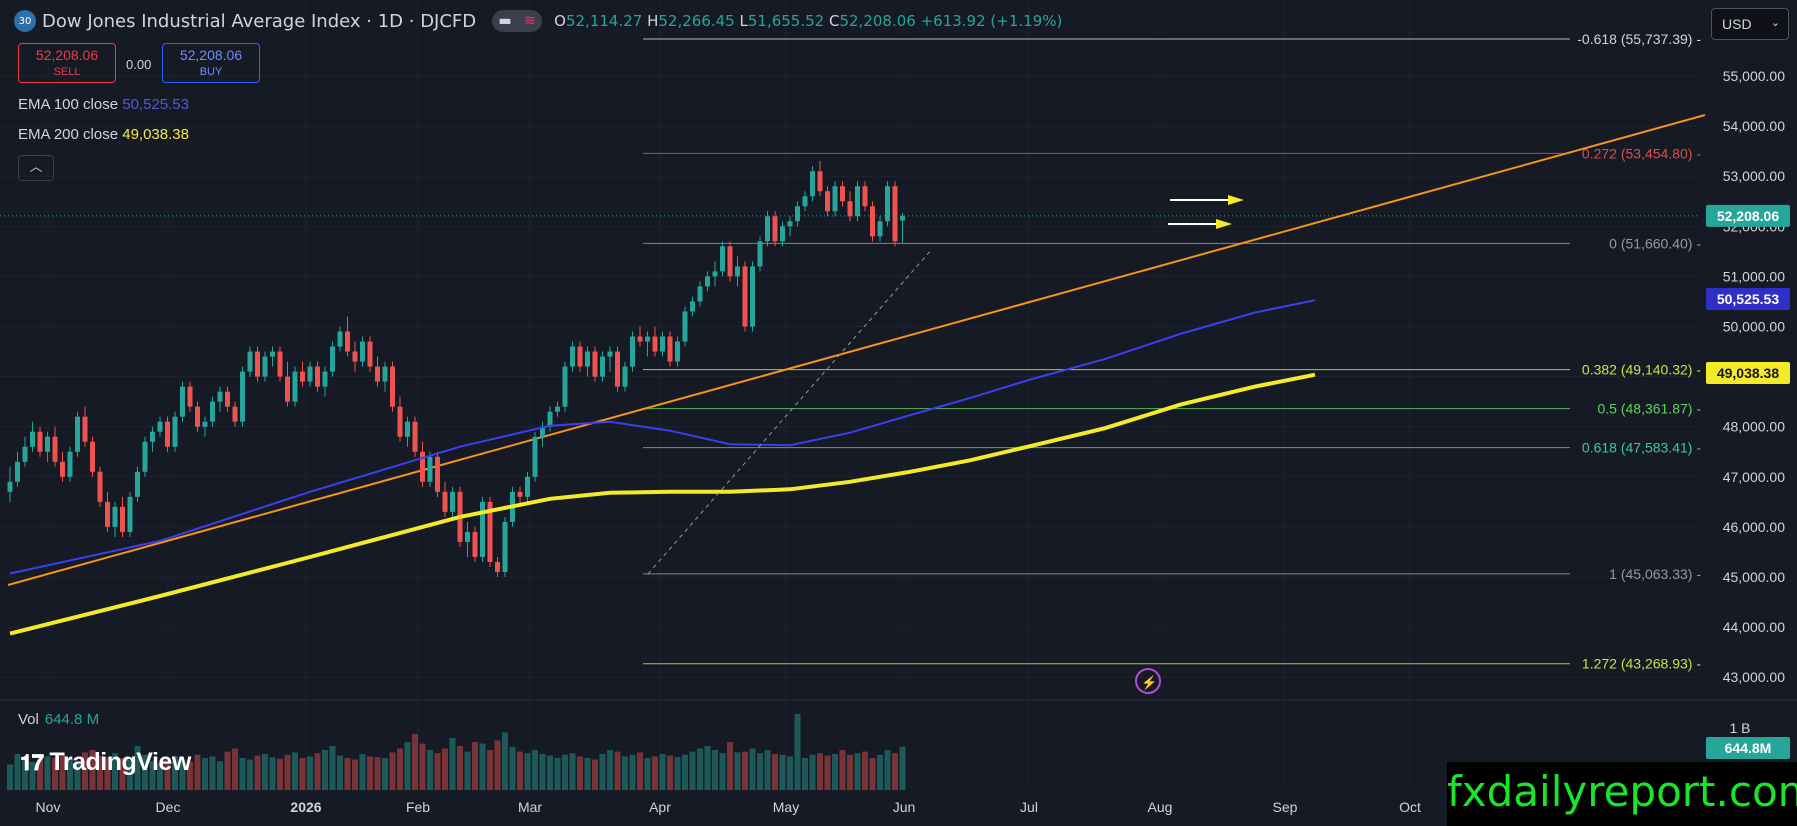  I want to click on buy-button: 52,208.06 BUY, so click(211, 63).